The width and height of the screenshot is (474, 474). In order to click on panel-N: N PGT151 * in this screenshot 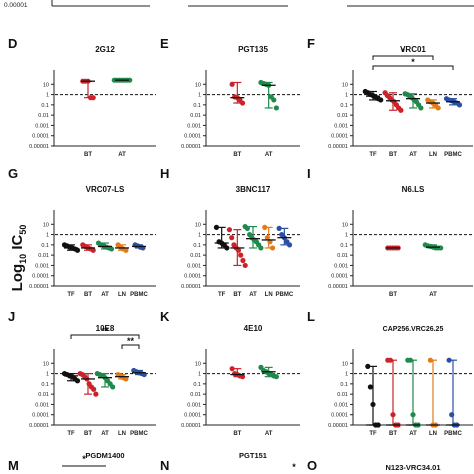, I will do `click(228, 462)`.